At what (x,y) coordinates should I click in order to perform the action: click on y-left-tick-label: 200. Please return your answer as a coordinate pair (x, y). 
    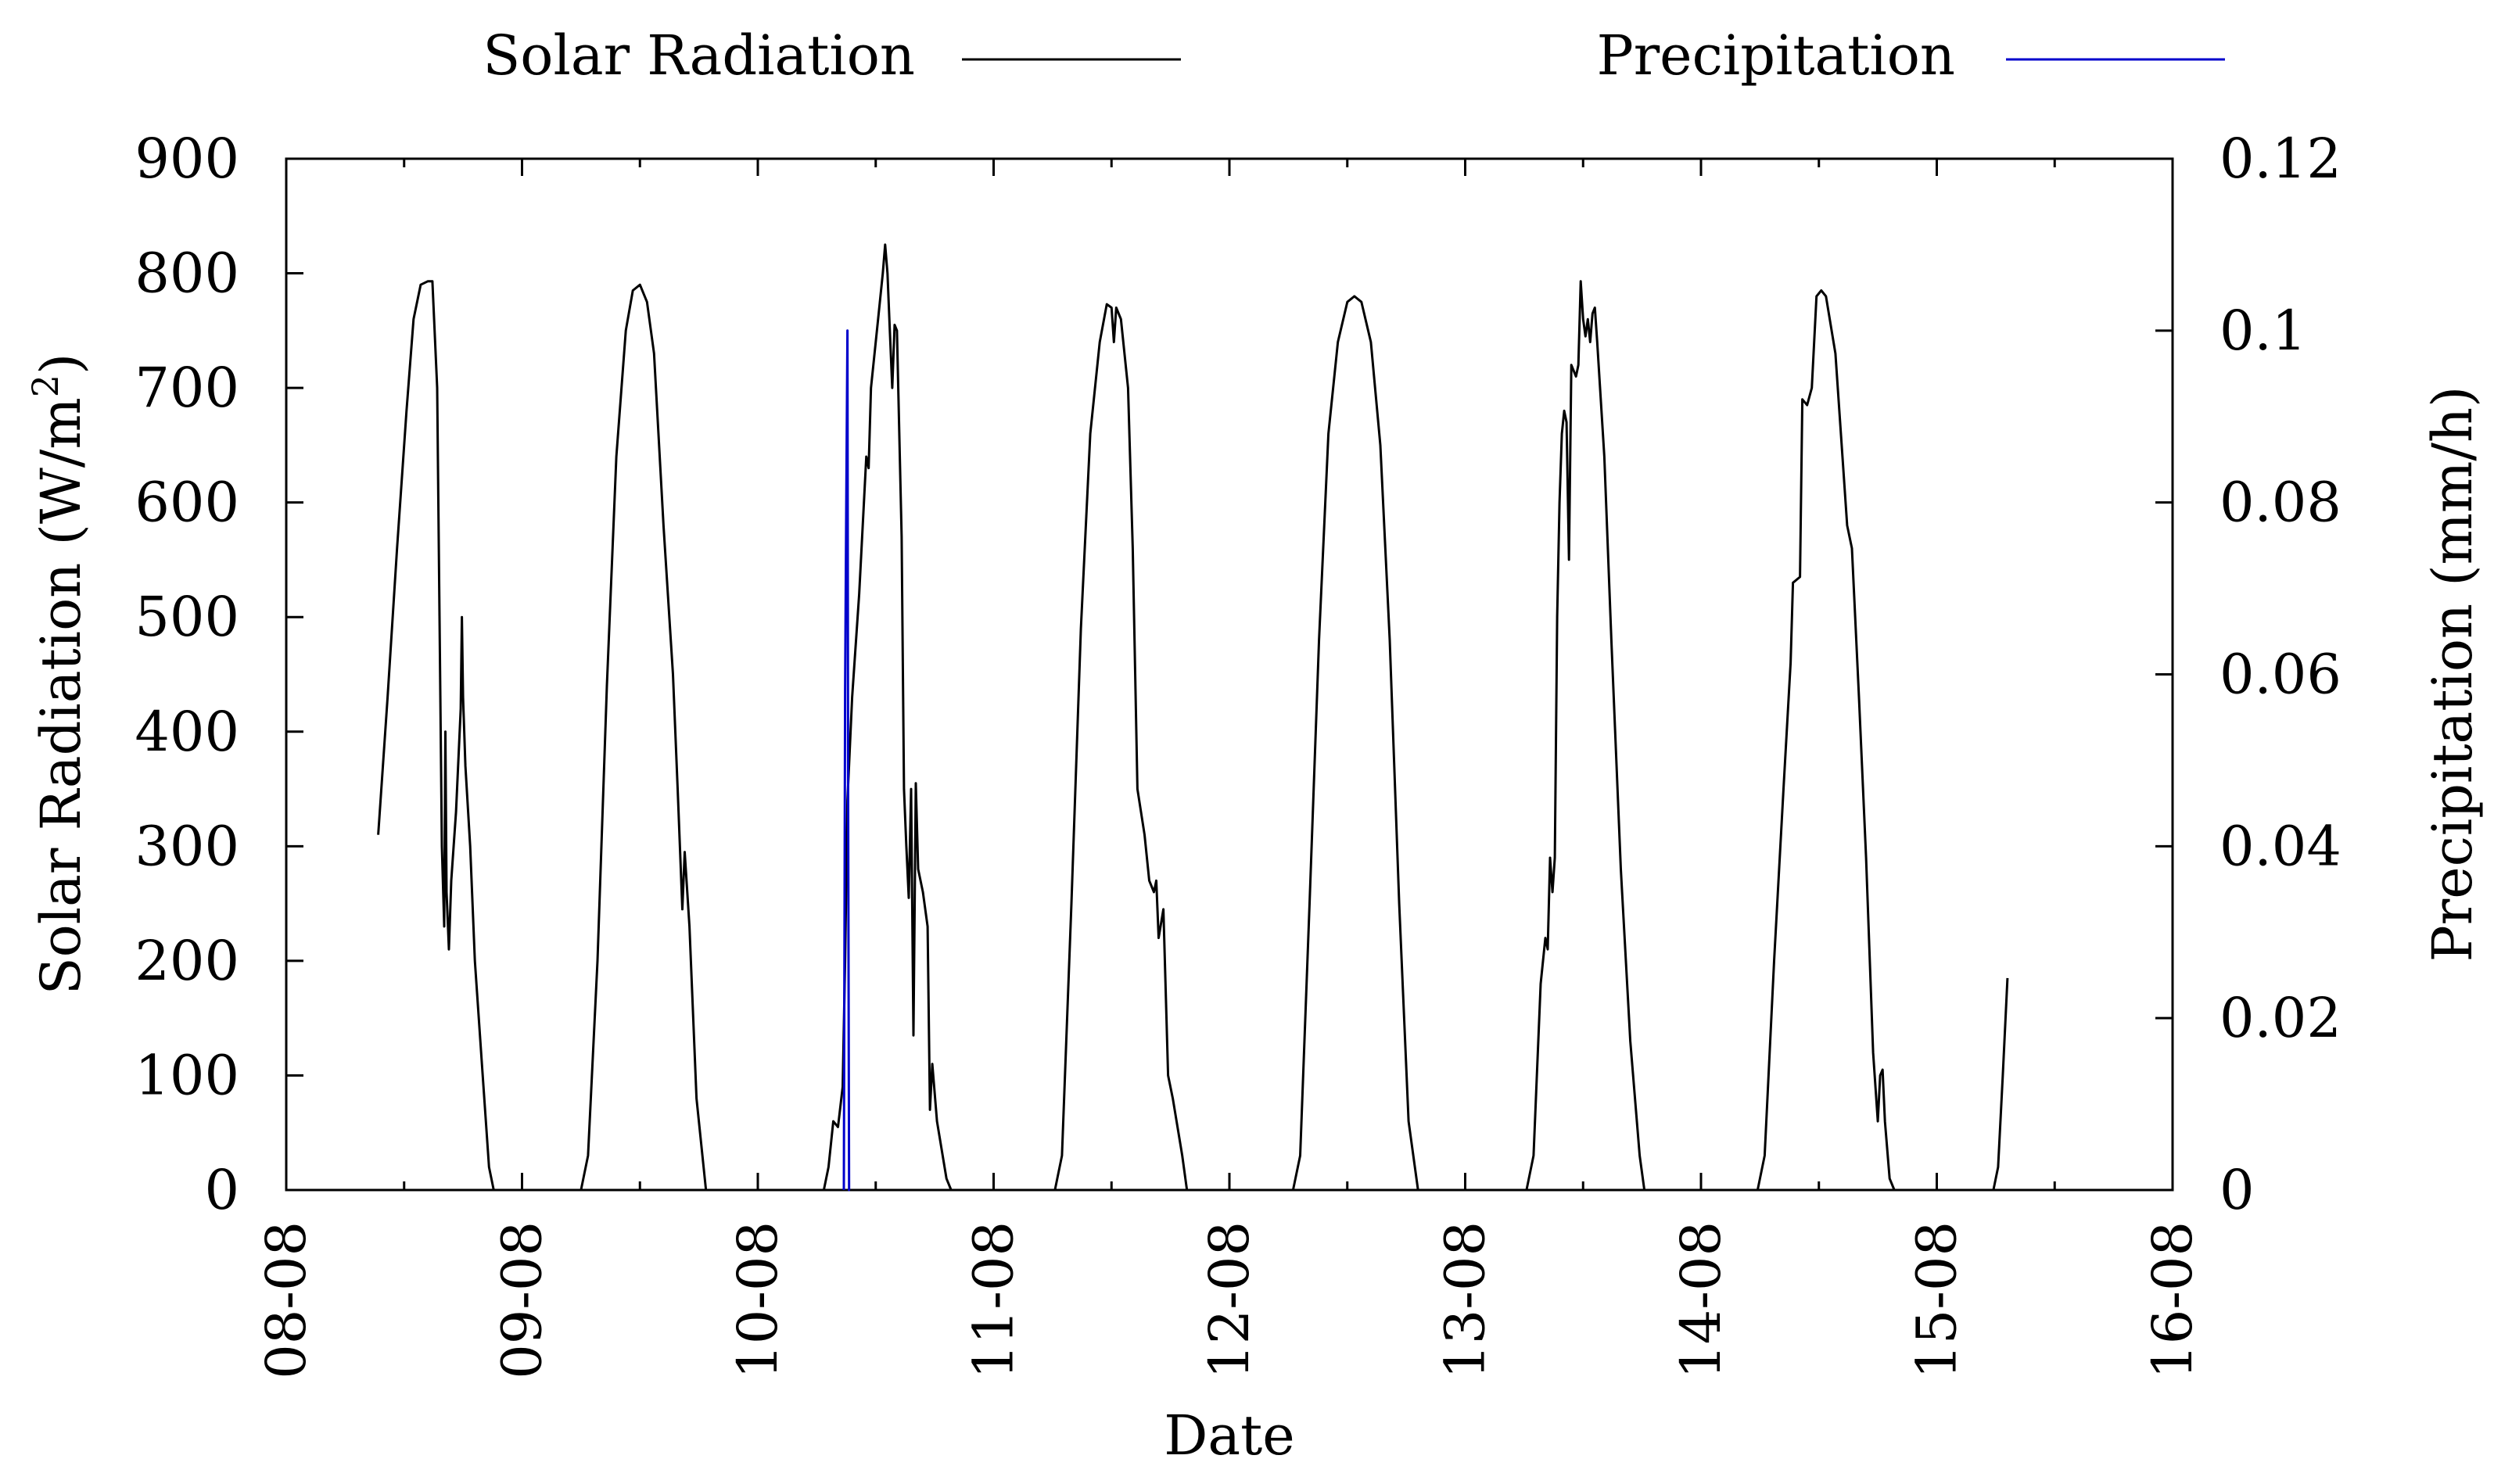
    Looking at the image, I should click on (187, 961).